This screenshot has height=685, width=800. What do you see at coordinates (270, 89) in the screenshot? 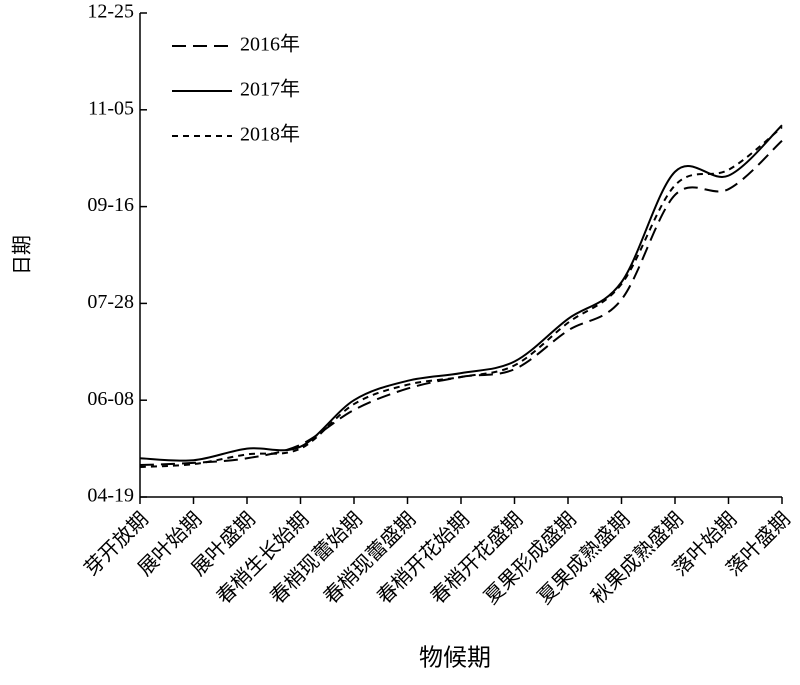
I see `legend-label: 2017年` at bounding box center [270, 89].